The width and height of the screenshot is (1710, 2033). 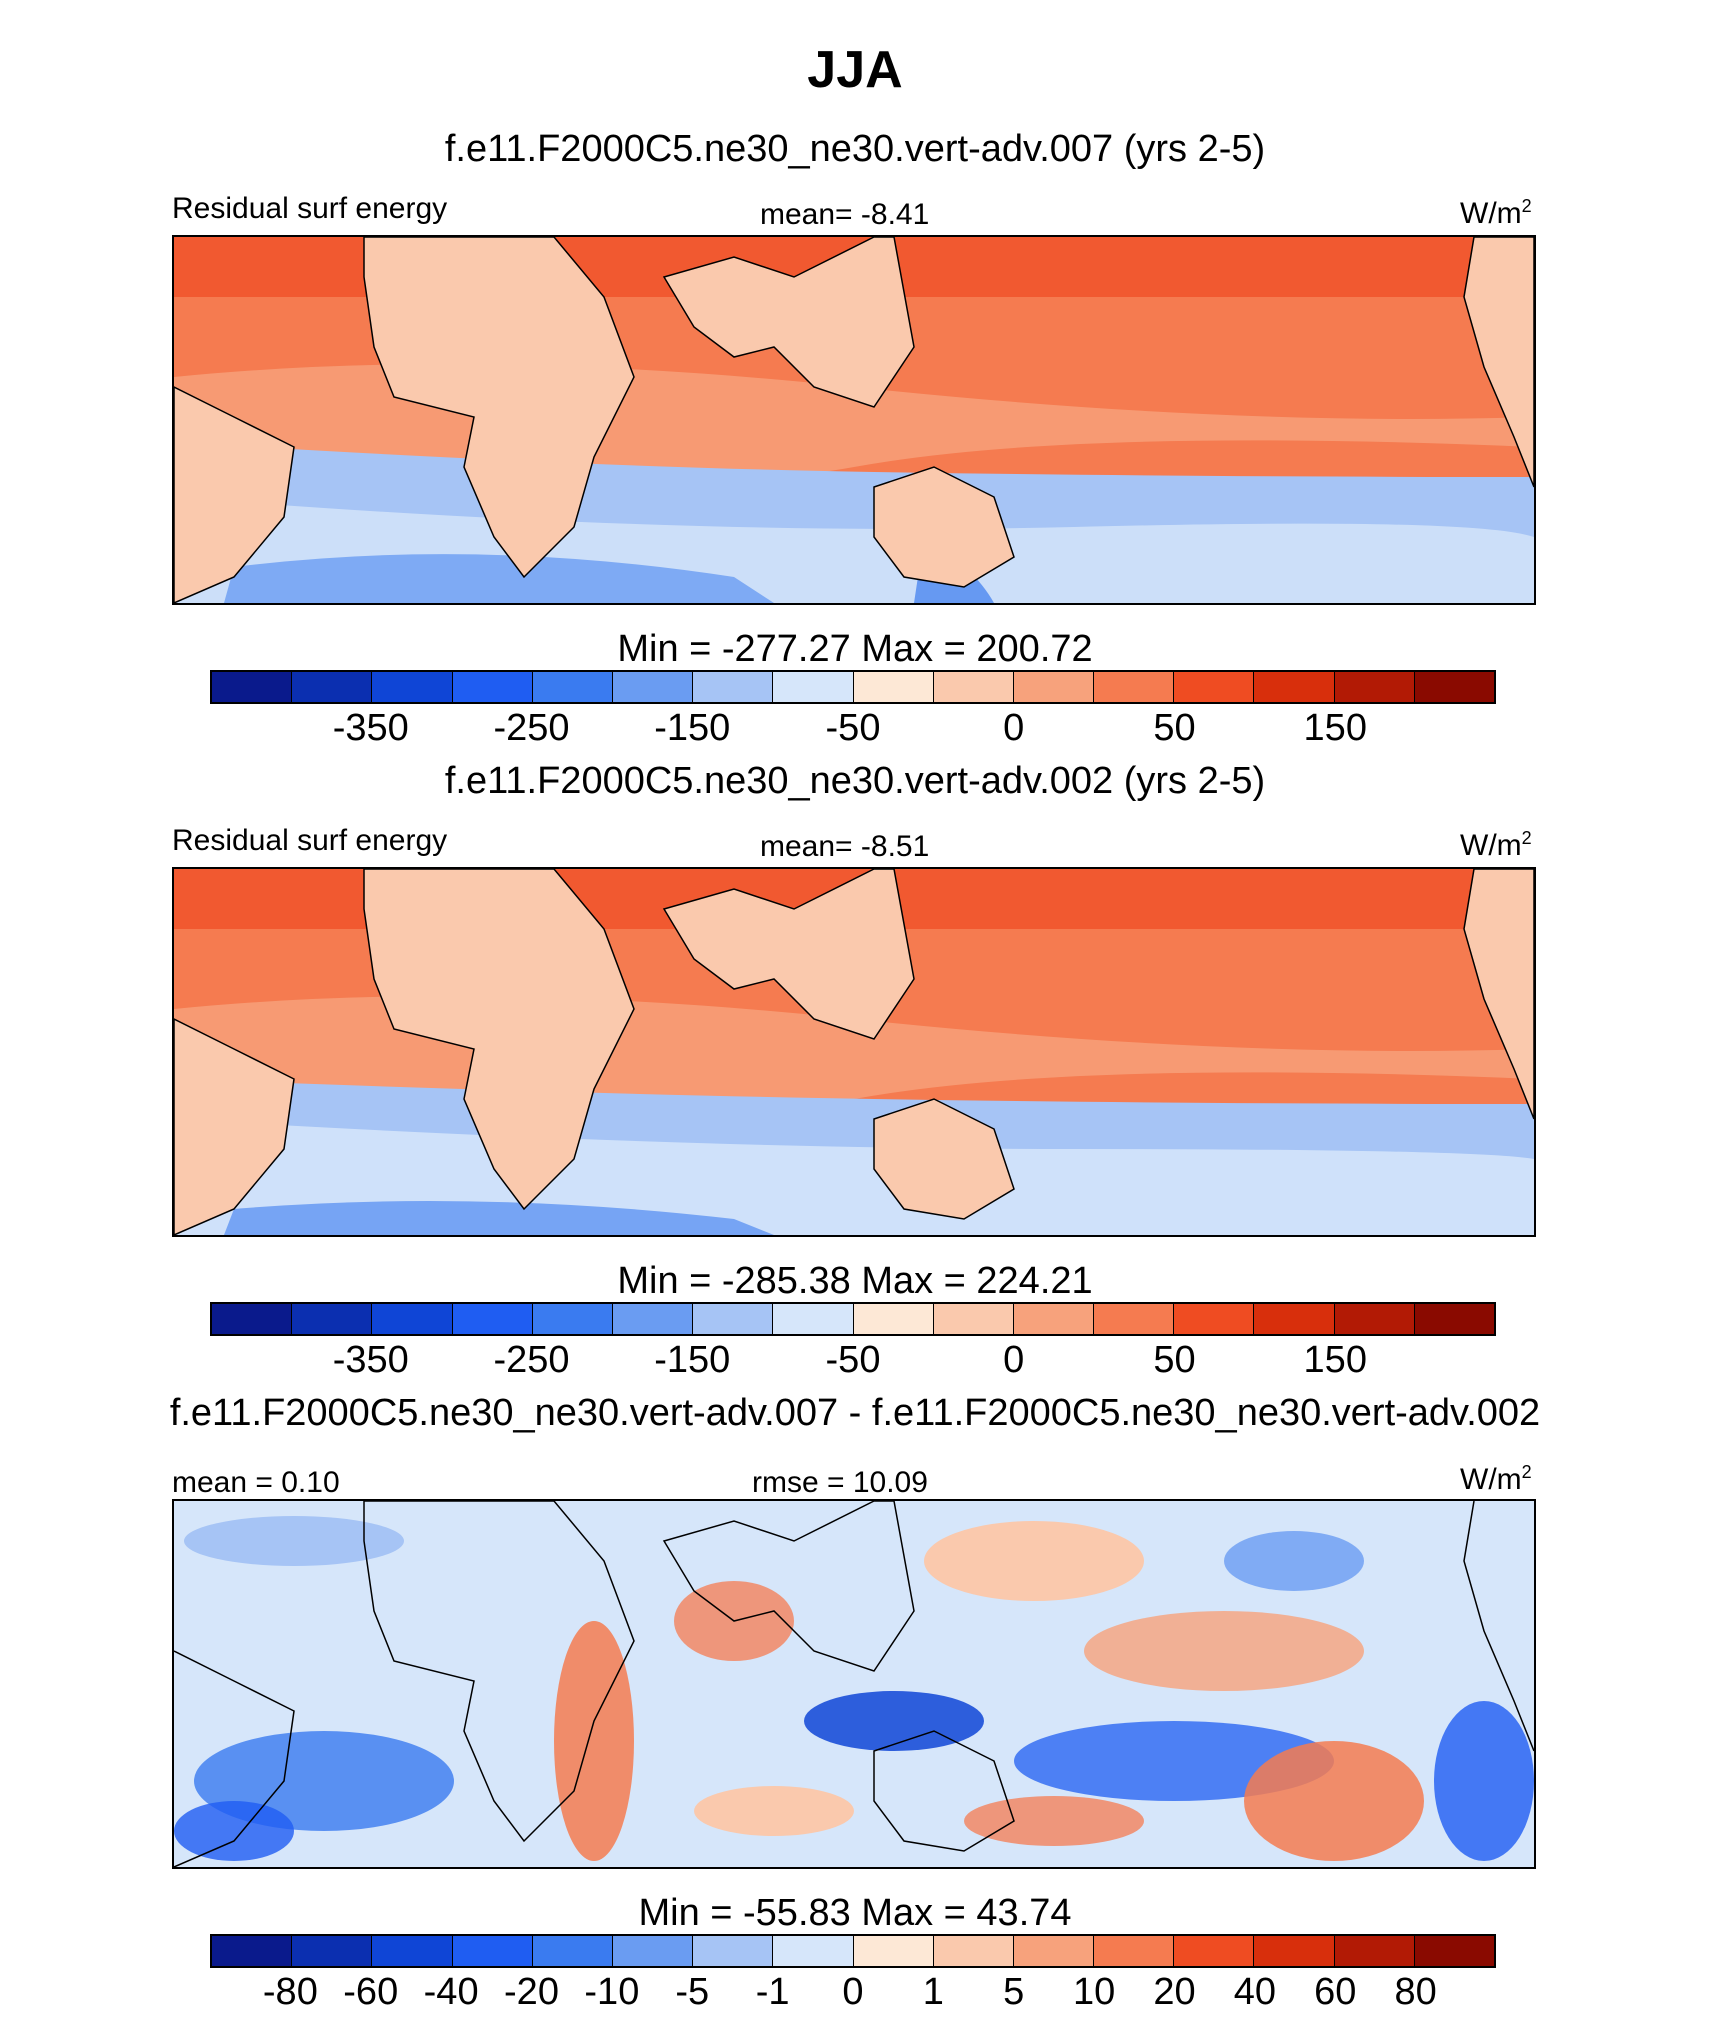 I want to click on colorbar-tick-label: -60, so click(x=371, y=1992).